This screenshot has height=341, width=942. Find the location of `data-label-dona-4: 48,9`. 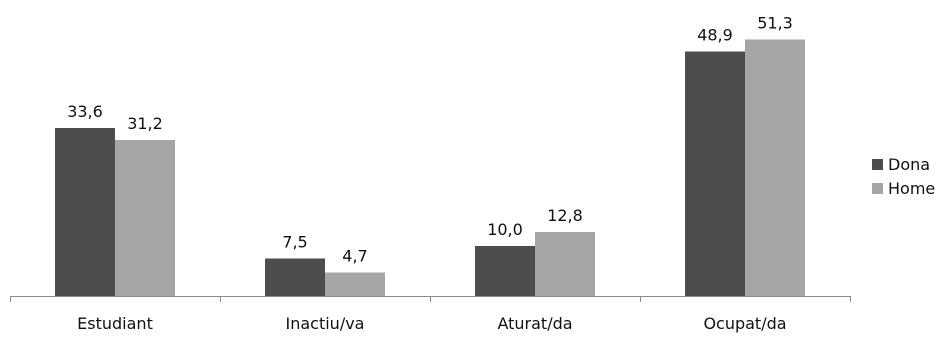

data-label-dona-4: 48,9 is located at coordinates (715, 35).